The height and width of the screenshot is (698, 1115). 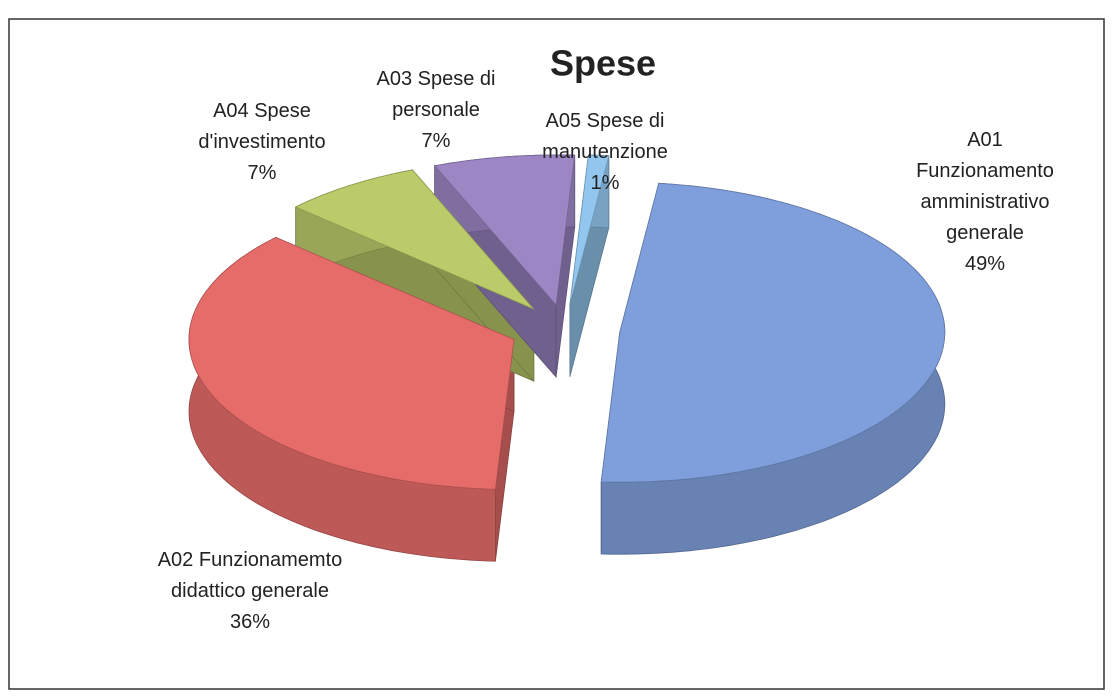 What do you see at coordinates (250, 575) in the screenshot?
I see `category-label: A02 Funzionamemto didattico generale` at bounding box center [250, 575].